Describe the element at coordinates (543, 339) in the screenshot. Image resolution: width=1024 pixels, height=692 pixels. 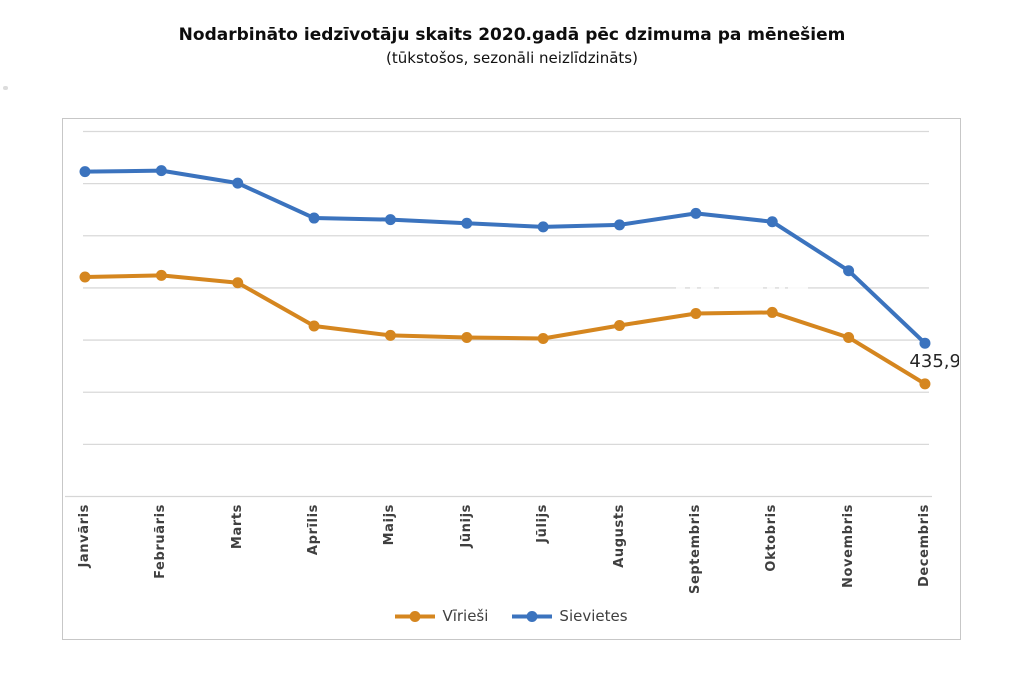
I see `data-point-viriesi-julijs` at that location.